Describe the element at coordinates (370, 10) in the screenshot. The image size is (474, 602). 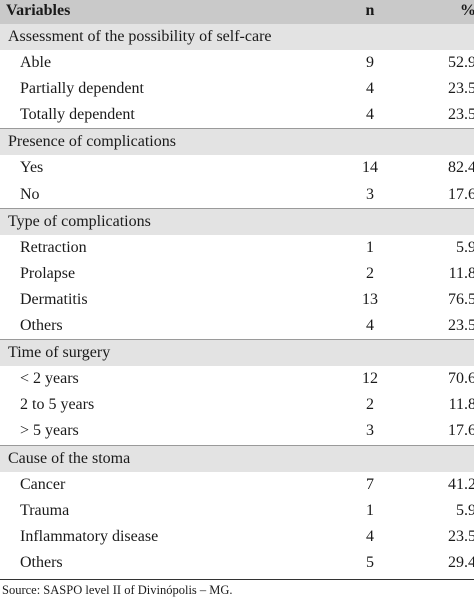
I see `header-n: n` at that location.